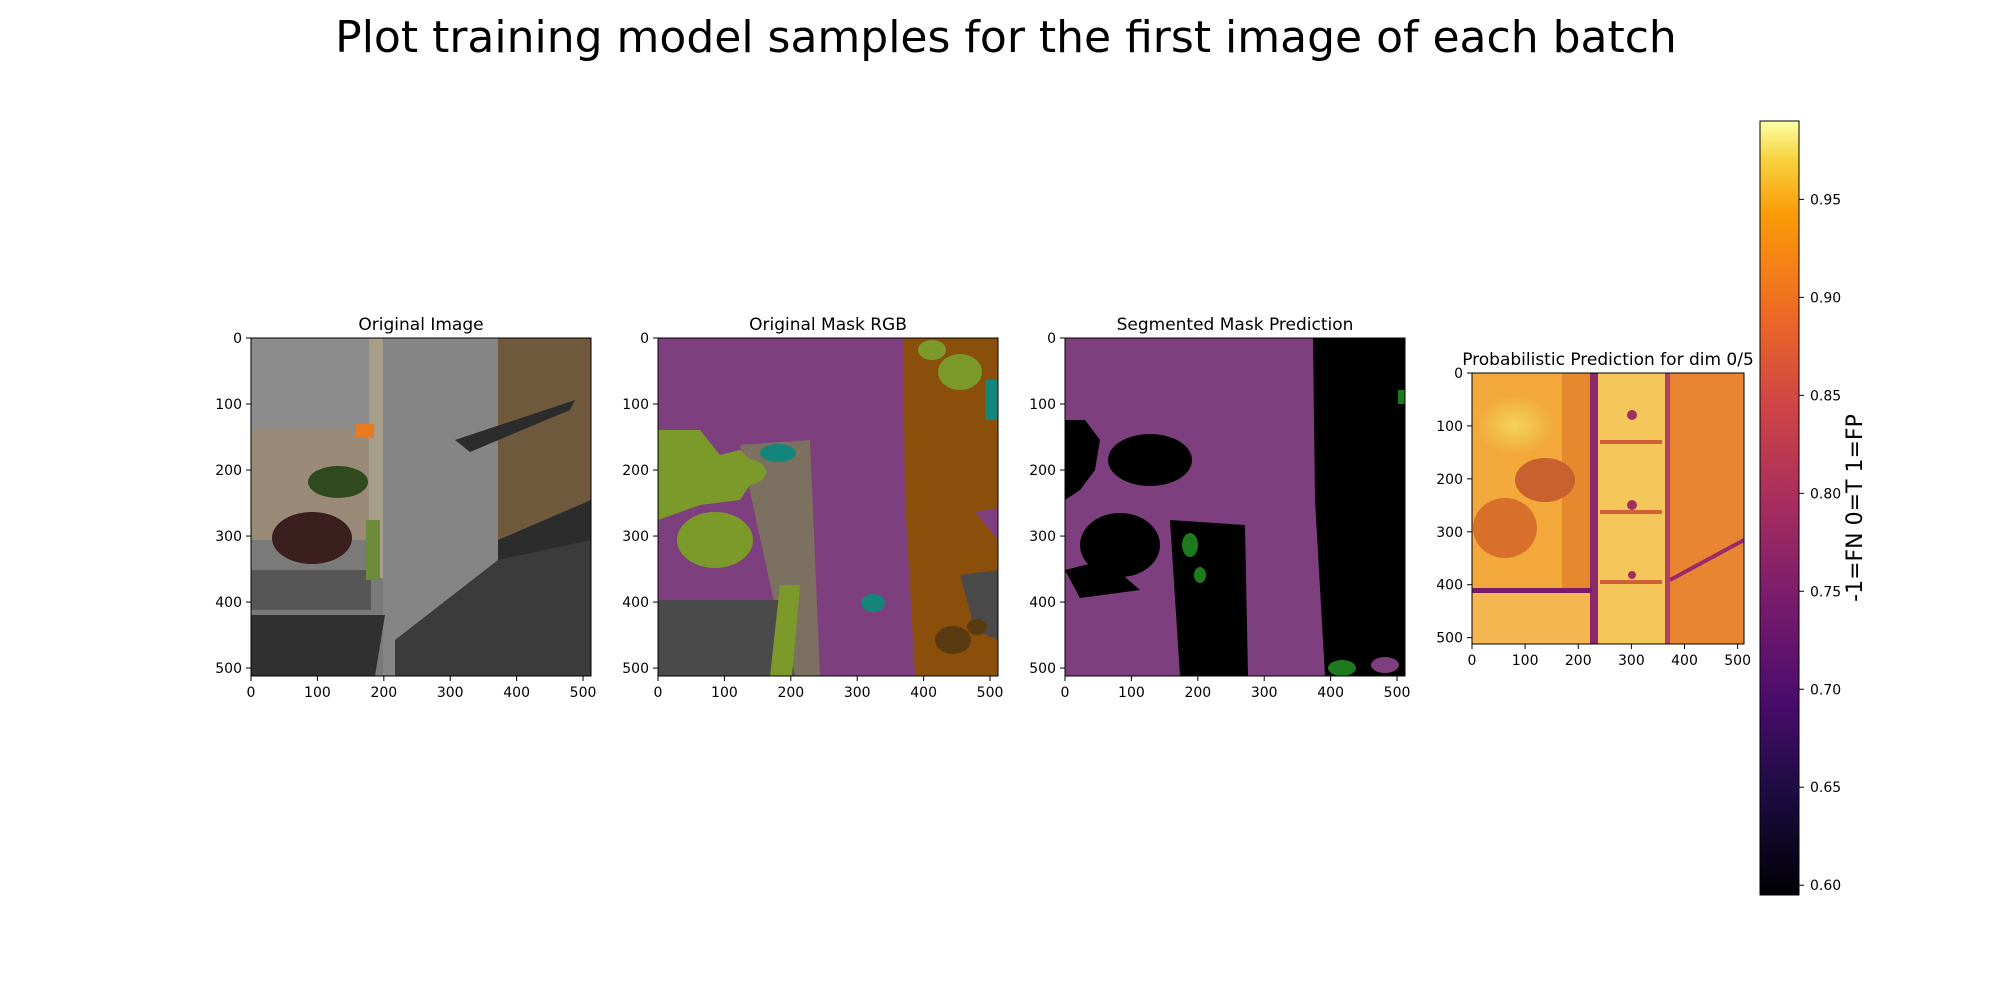  I want to click on panel-title-segmented-prediction: Segmented Mask Prediction, so click(1235, 325).